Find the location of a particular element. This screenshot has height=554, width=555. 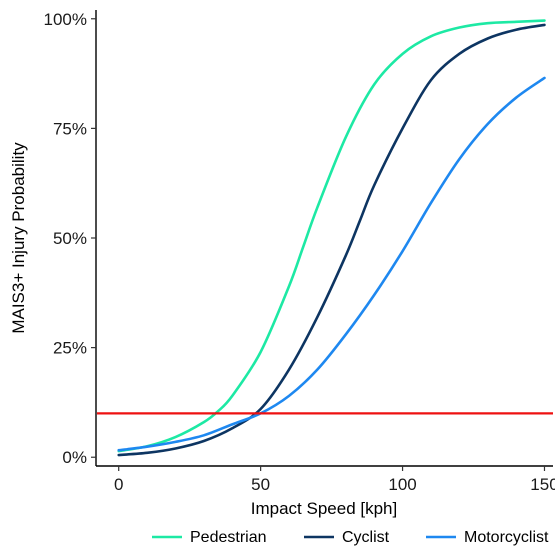

x-tick-label: 0 is located at coordinates (118, 484).